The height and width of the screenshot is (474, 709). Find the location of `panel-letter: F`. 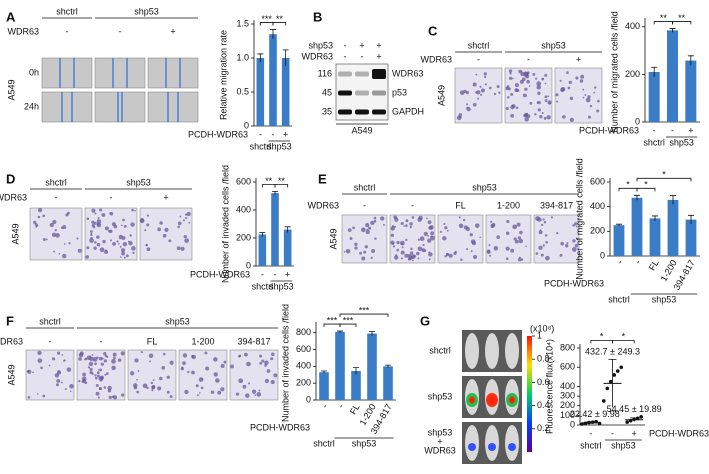

panel-letter: F is located at coordinates (10, 320).